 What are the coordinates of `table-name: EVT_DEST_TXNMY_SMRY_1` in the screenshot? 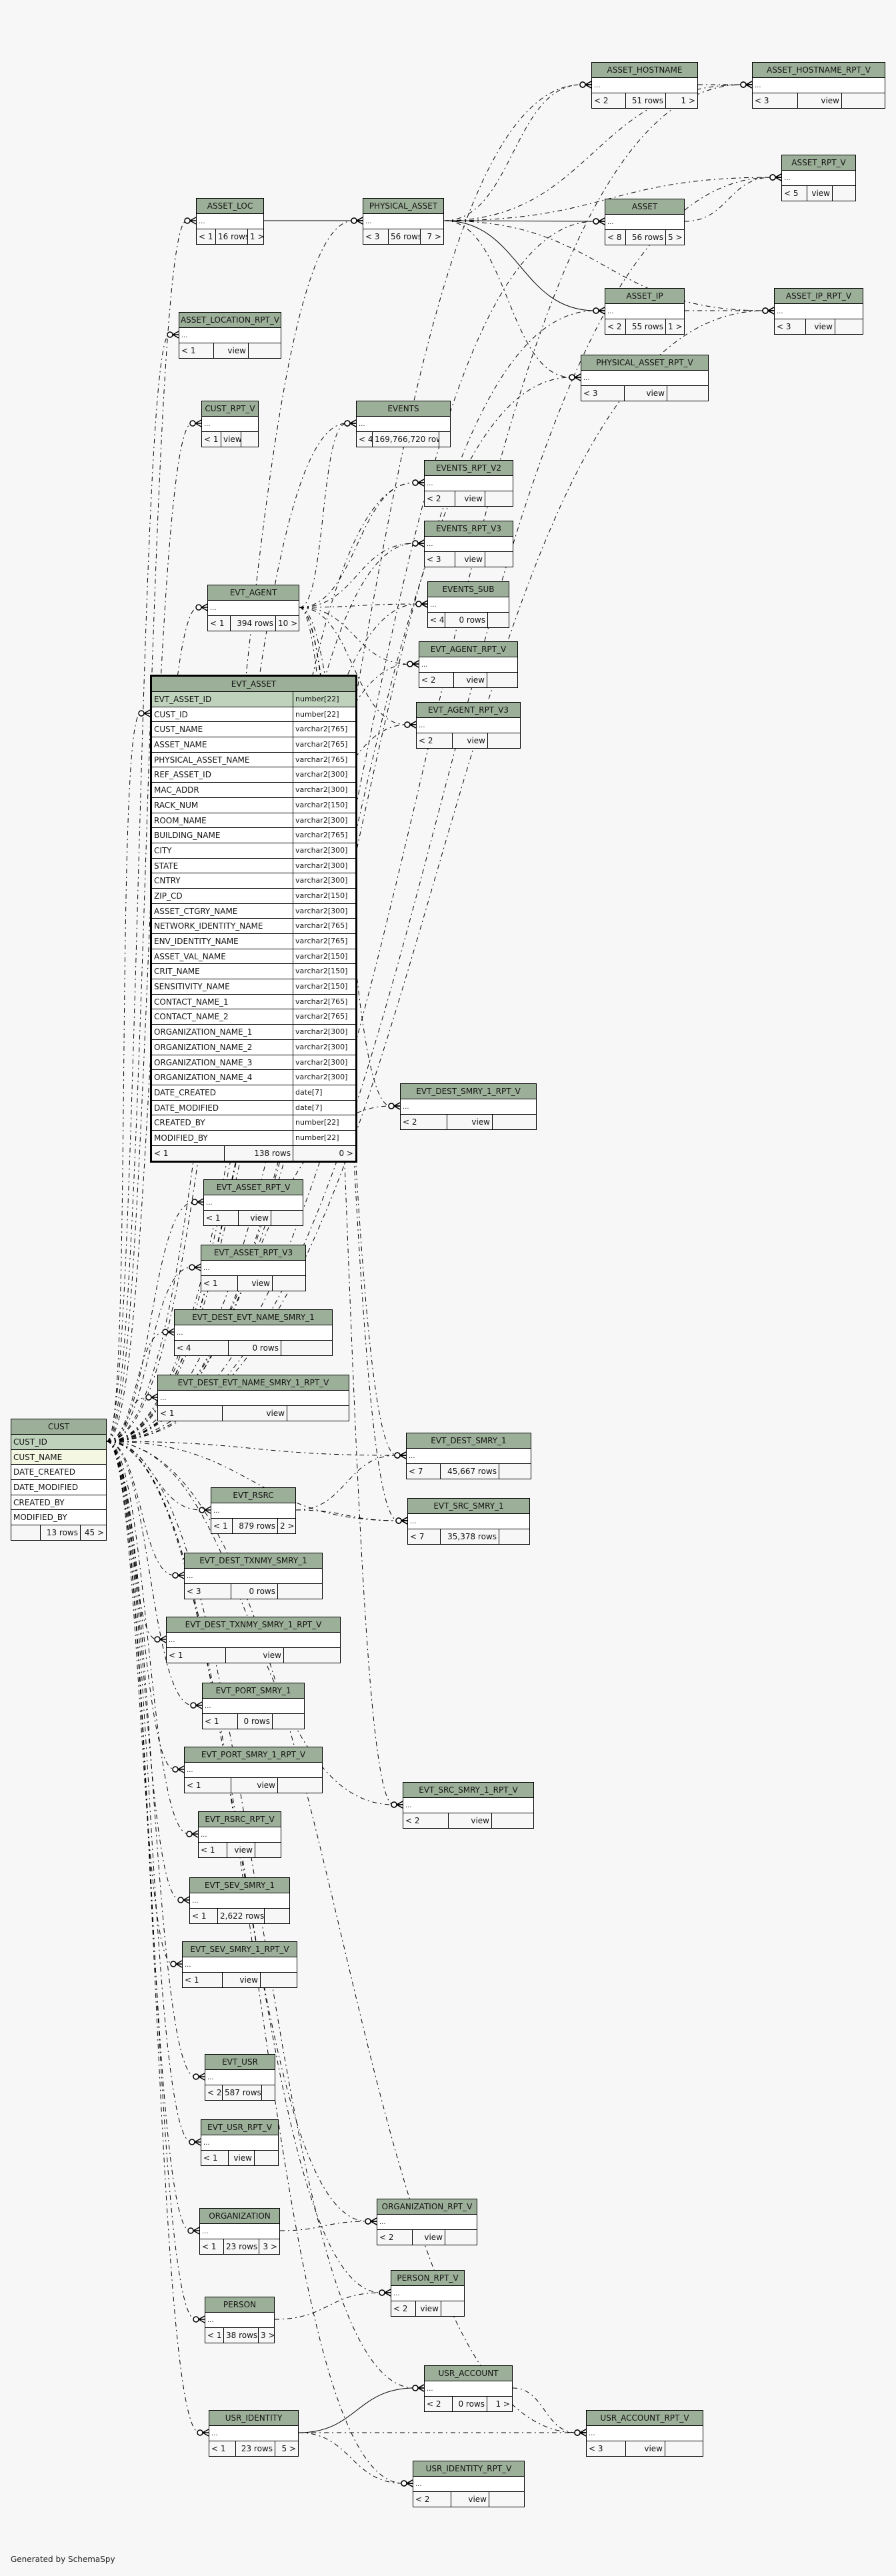 It's located at (253, 1561).